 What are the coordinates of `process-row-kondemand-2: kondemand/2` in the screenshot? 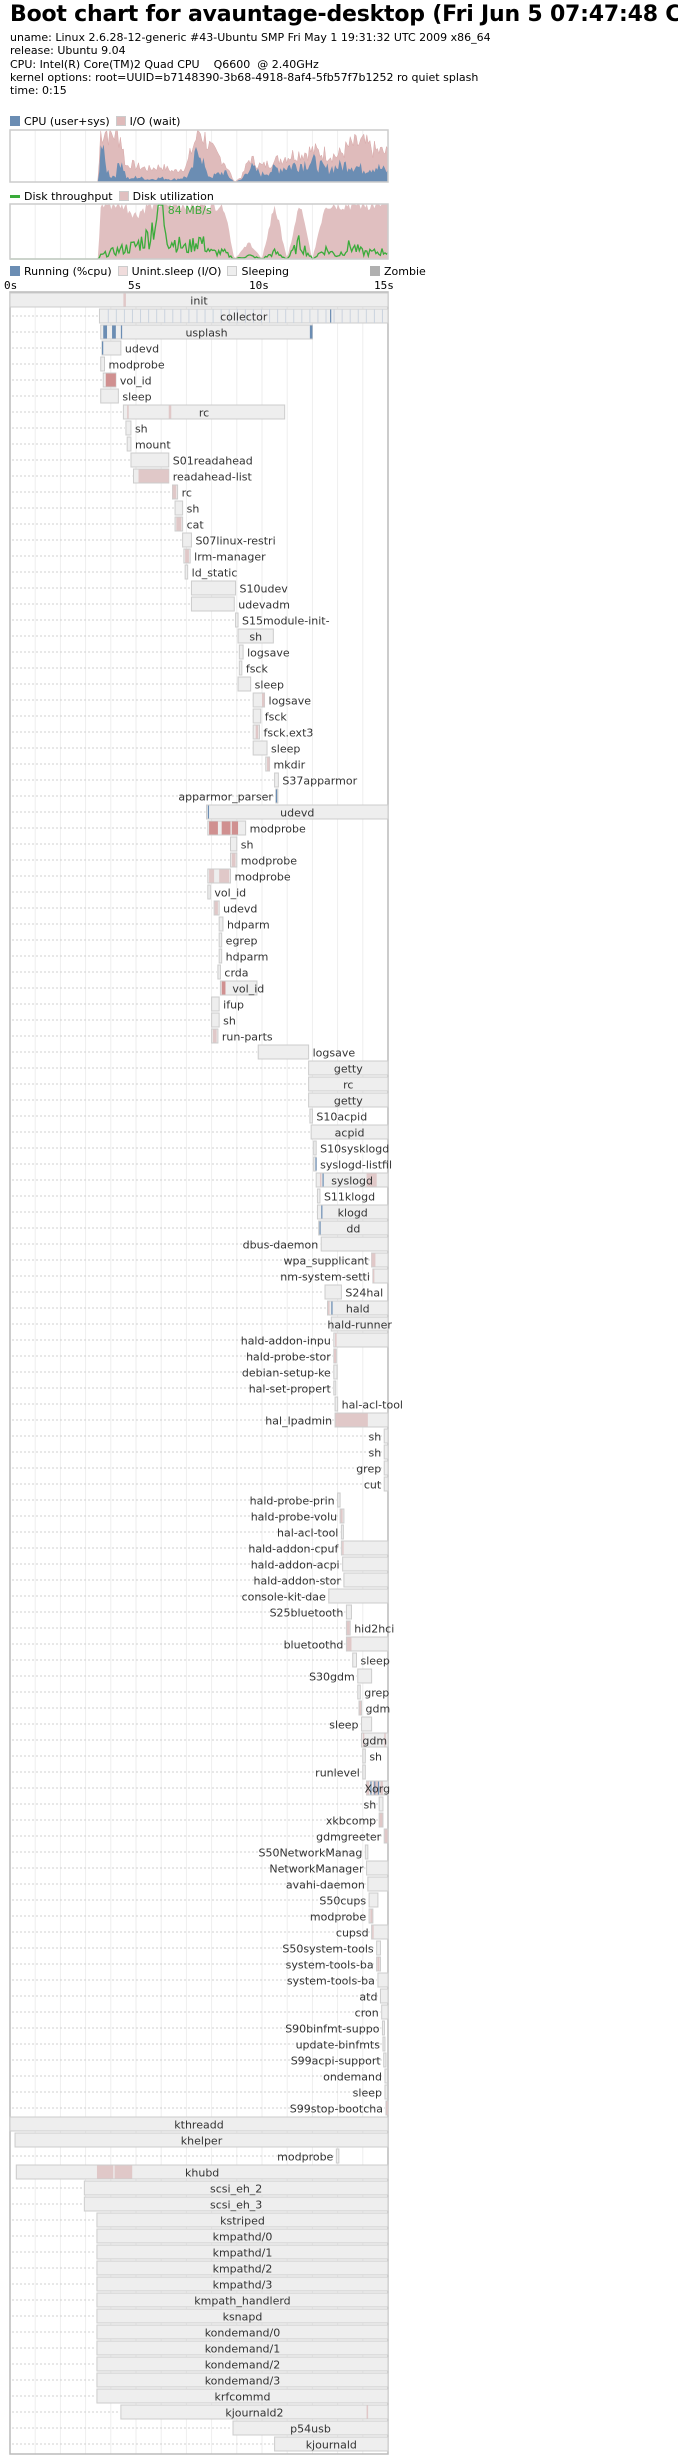 It's located at (200, 2364).